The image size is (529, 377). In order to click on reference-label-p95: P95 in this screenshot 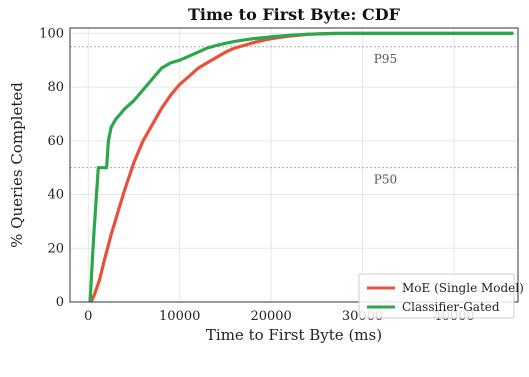, I will do `click(385, 59)`.